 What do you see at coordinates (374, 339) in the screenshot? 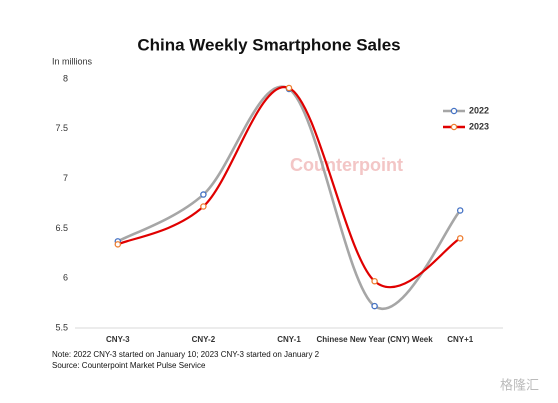
I see `x-tick-label: Chinese New Year (CNY) Week` at bounding box center [374, 339].